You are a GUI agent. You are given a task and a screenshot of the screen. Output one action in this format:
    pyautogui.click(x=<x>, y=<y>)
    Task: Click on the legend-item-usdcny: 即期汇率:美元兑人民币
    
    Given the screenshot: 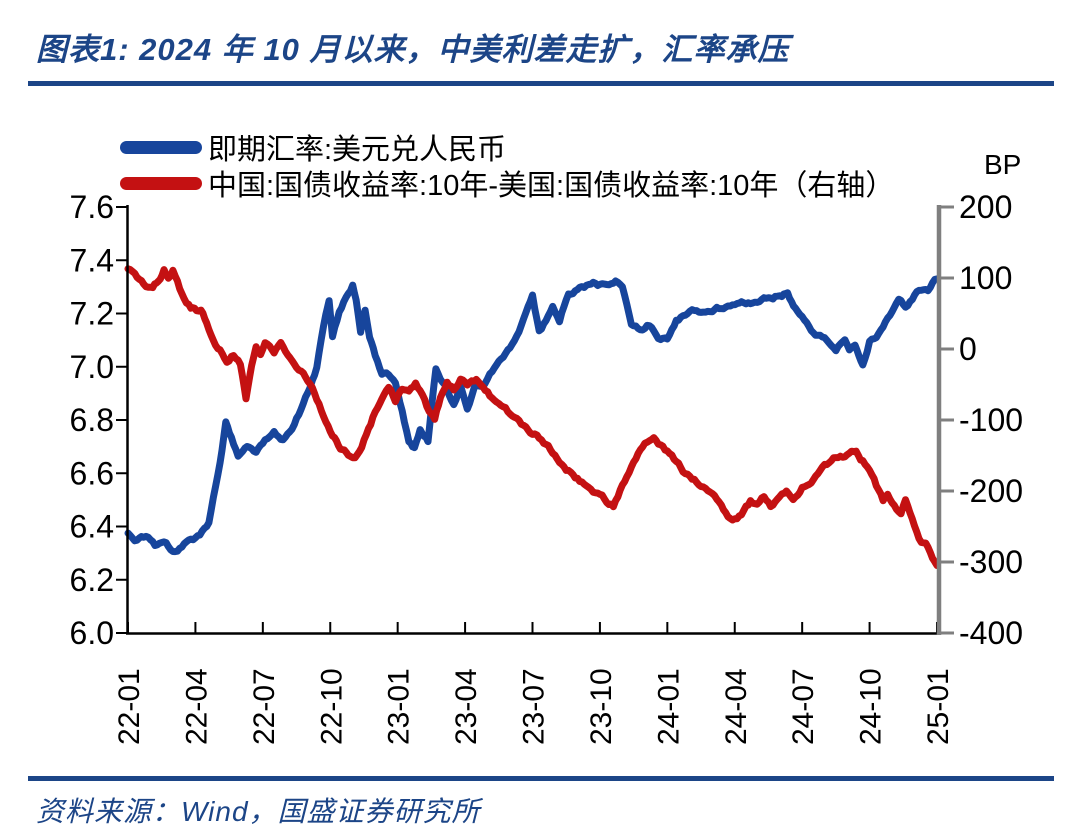 What is the action you would take?
    pyautogui.click(x=507, y=148)
    